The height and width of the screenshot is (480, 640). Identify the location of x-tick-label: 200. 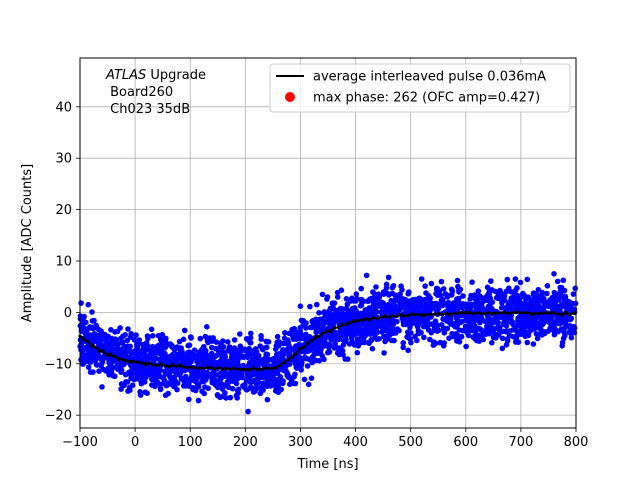
(245, 442).